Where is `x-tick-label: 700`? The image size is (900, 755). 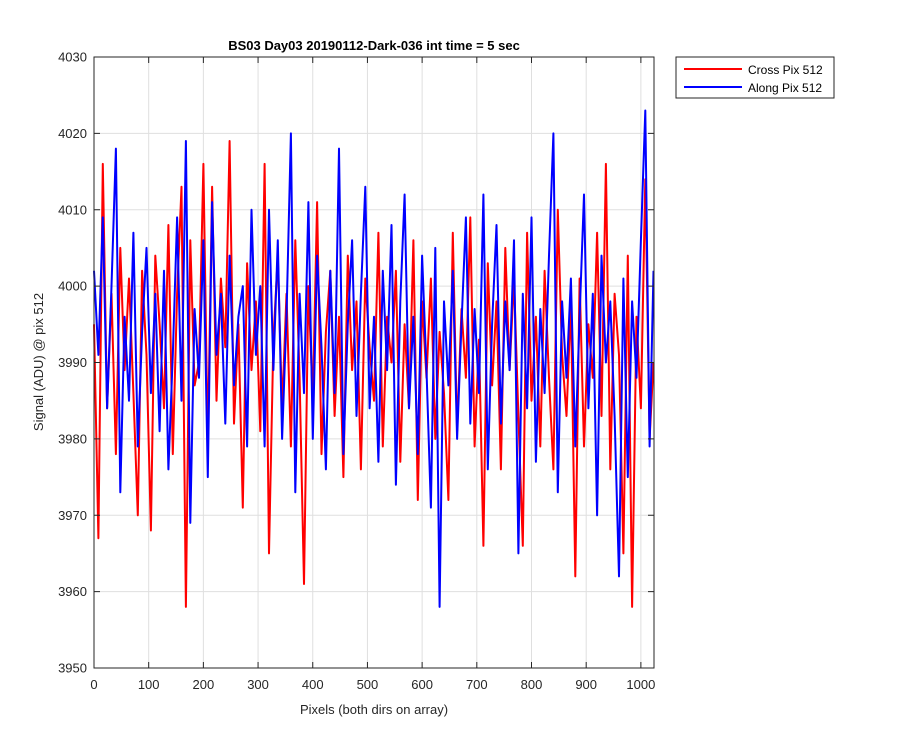
x-tick-label: 700 is located at coordinates (477, 684).